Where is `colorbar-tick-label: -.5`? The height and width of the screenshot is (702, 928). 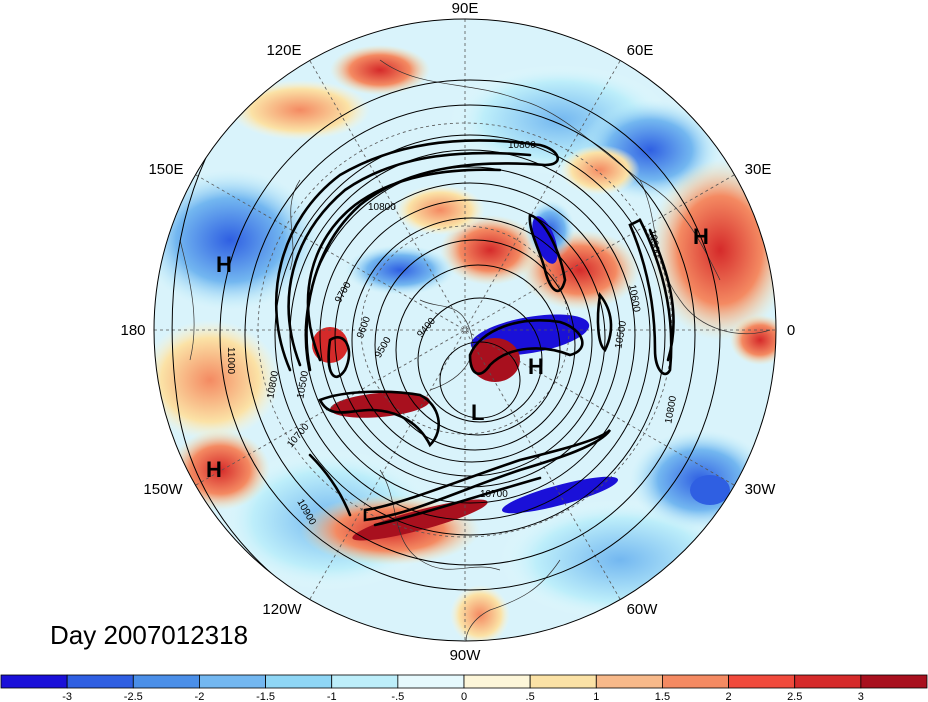 colorbar-tick-label: -.5 is located at coordinates (397, 696).